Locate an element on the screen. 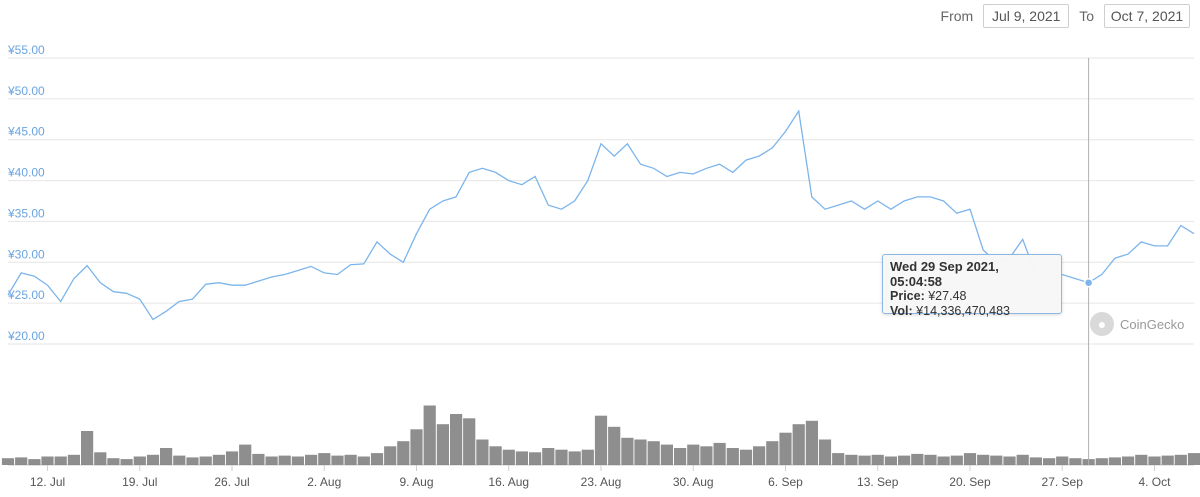  x-tick-label: 20. Sep is located at coordinates (970, 482).